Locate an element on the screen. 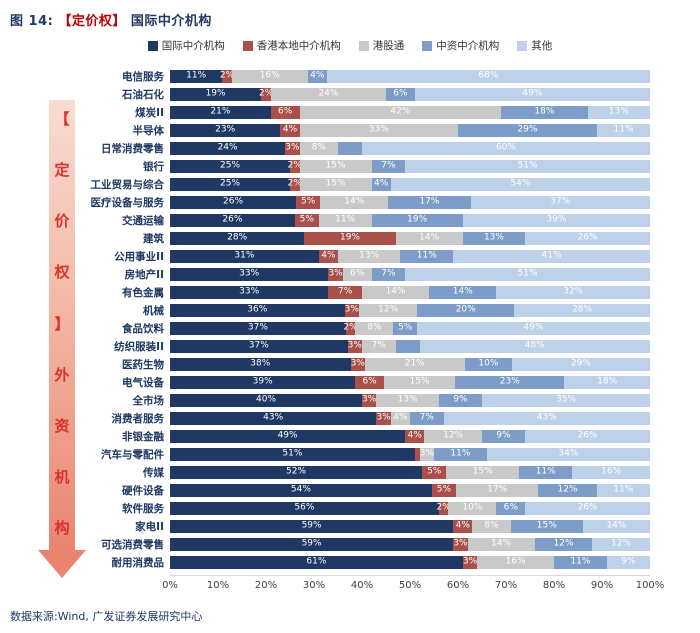 The height and width of the screenshot is (633, 700). arrow-text-char: 】 is located at coordinates (62, 323).